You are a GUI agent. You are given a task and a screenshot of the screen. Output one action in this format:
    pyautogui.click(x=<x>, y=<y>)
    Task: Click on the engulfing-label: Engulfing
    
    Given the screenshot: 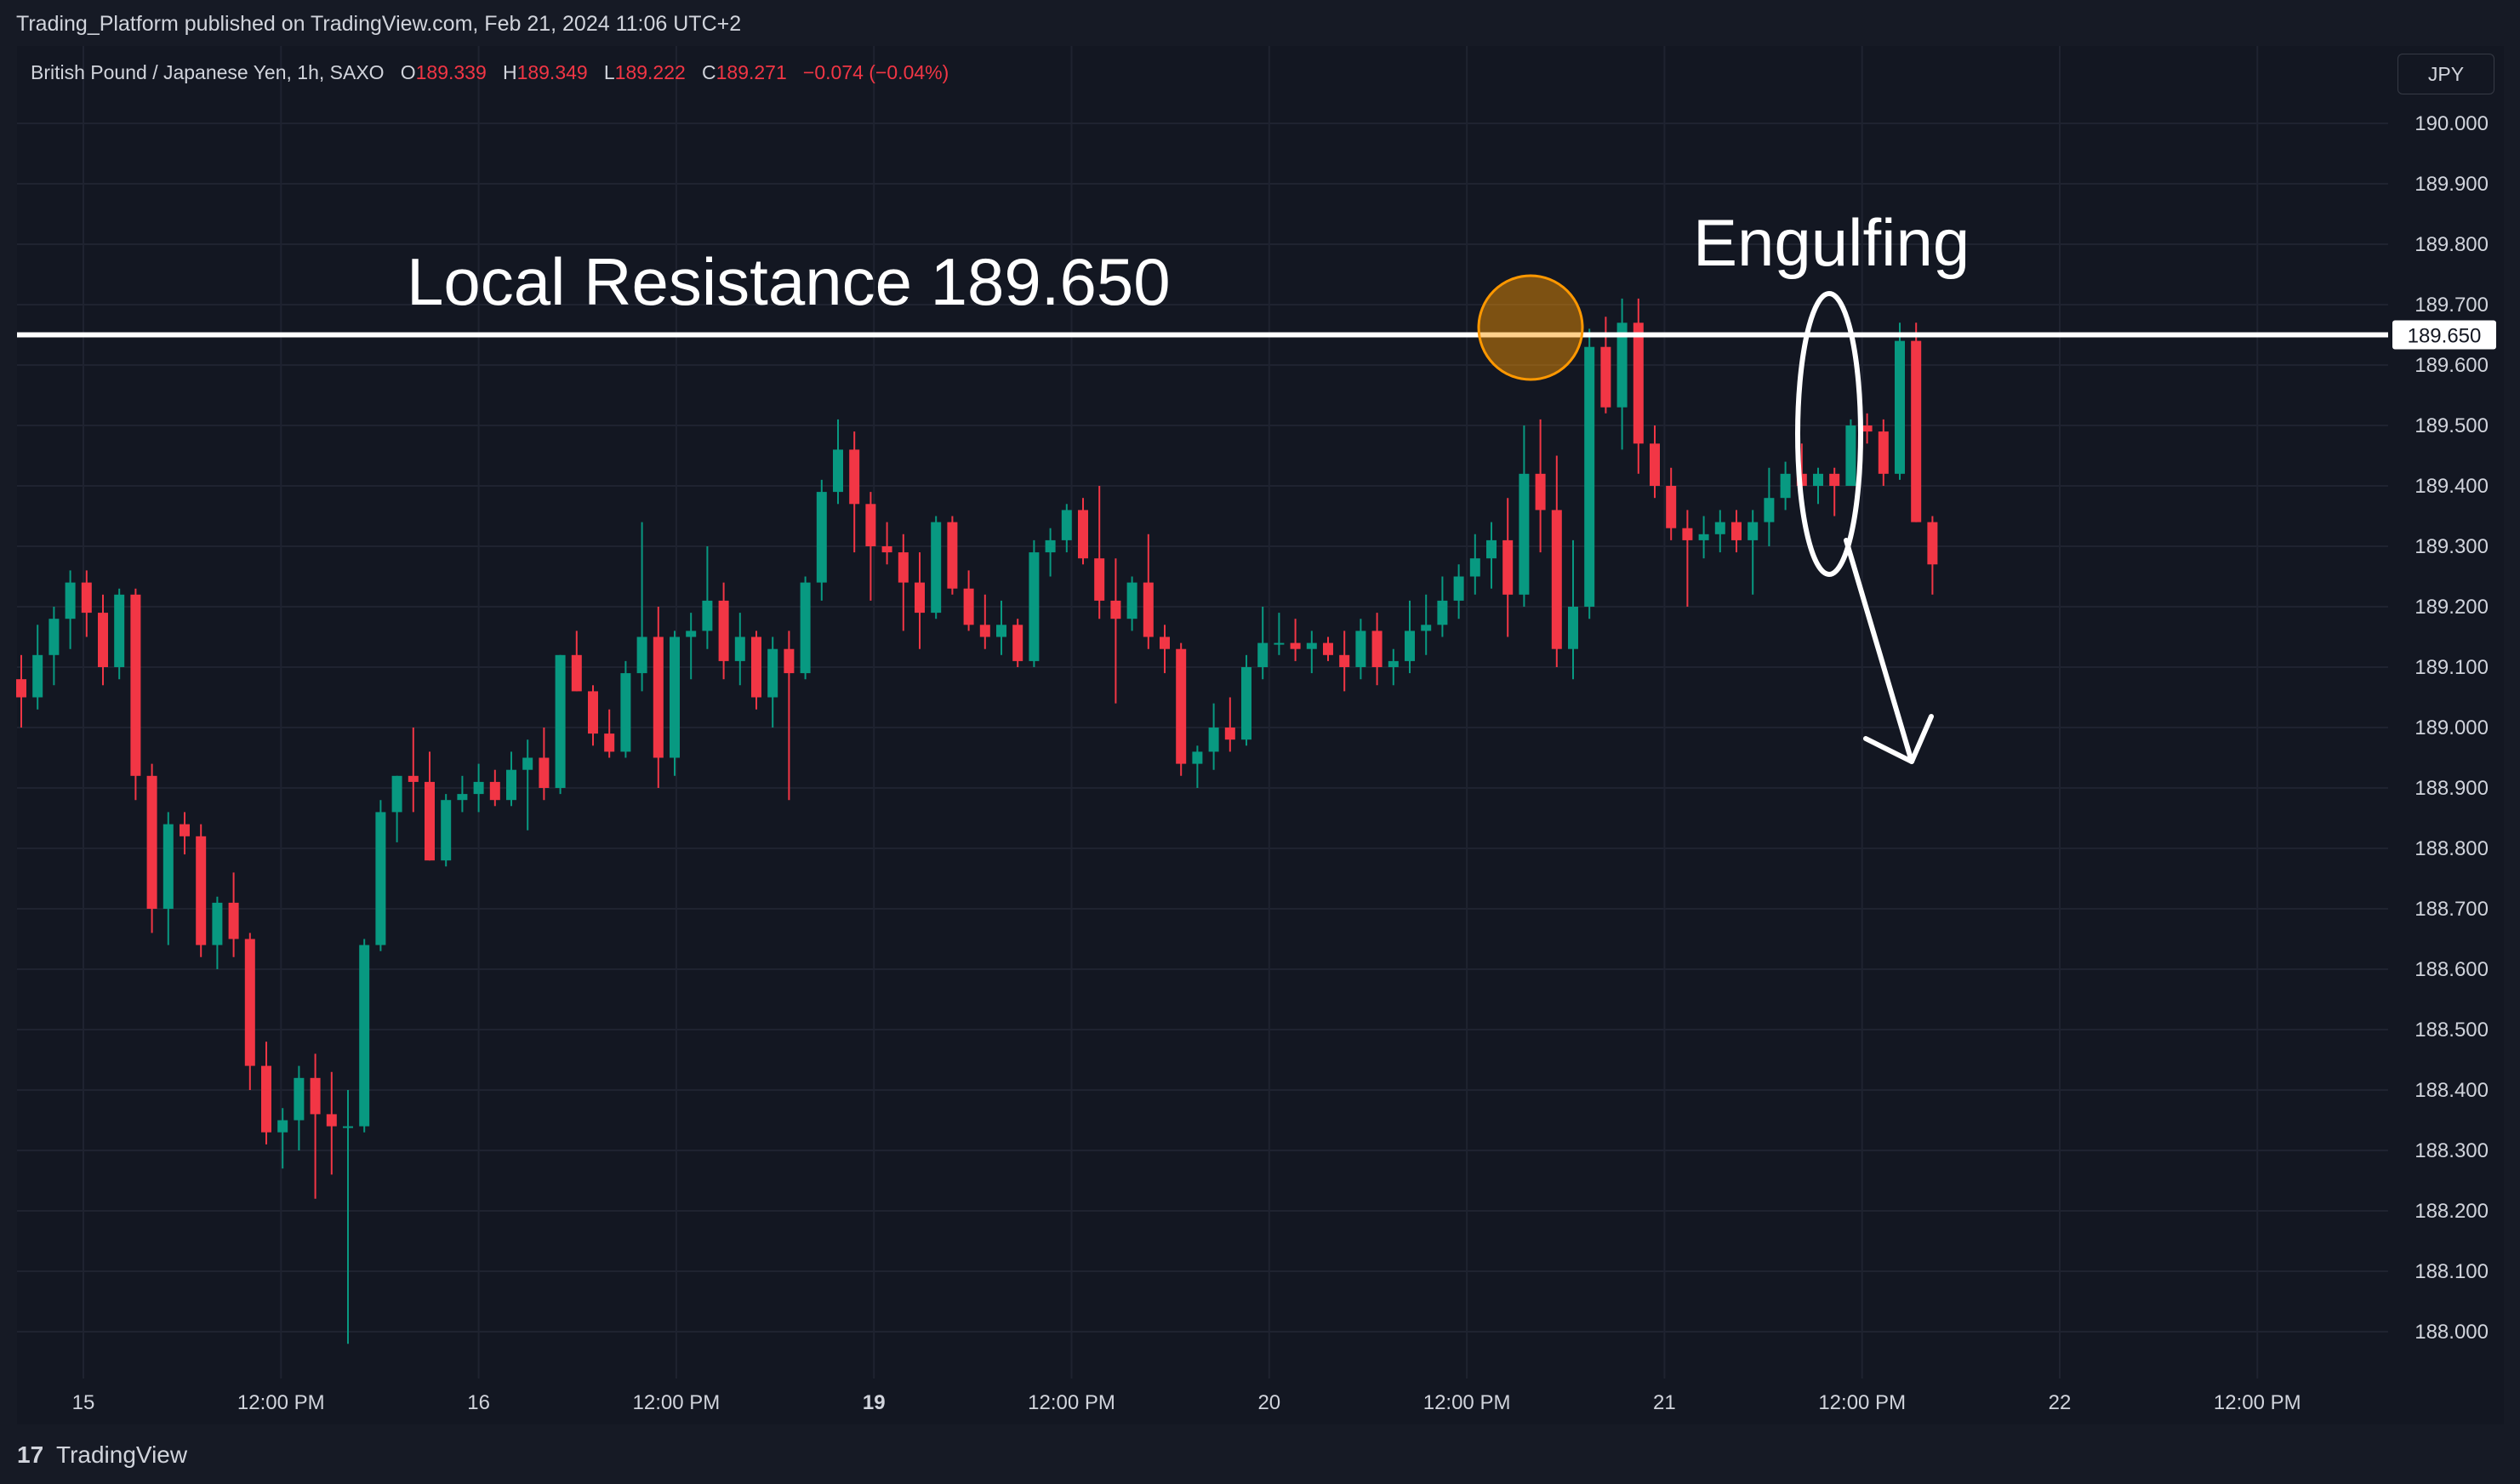 What is the action you would take?
    pyautogui.click(x=1832, y=242)
    